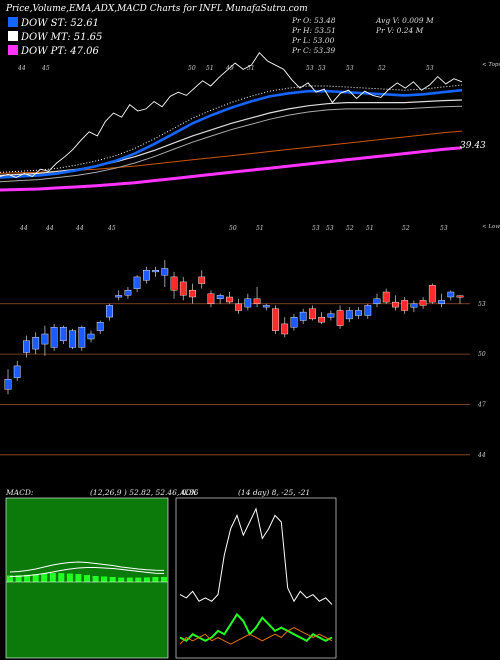 The width and height of the screenshot is (500, 660). Describe the element at coordinates (314, 50) in the screenshot. I see `stat-close: Pr C: 53.39` at that location.